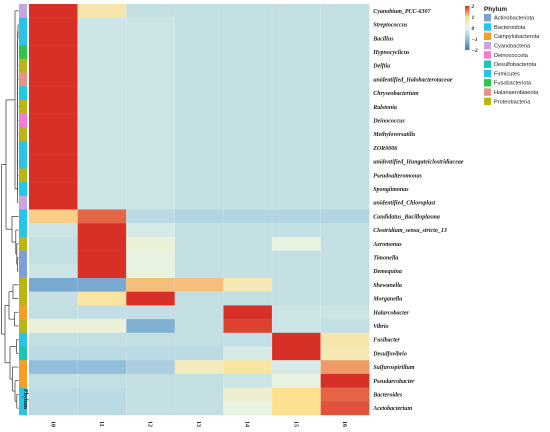 The height and width of the screenshot is (432, 550). What do you see at coordinates (512, 102) in the screenshot?
I see `legend-label: Proteobacteria` at bounding box center [512, 102].